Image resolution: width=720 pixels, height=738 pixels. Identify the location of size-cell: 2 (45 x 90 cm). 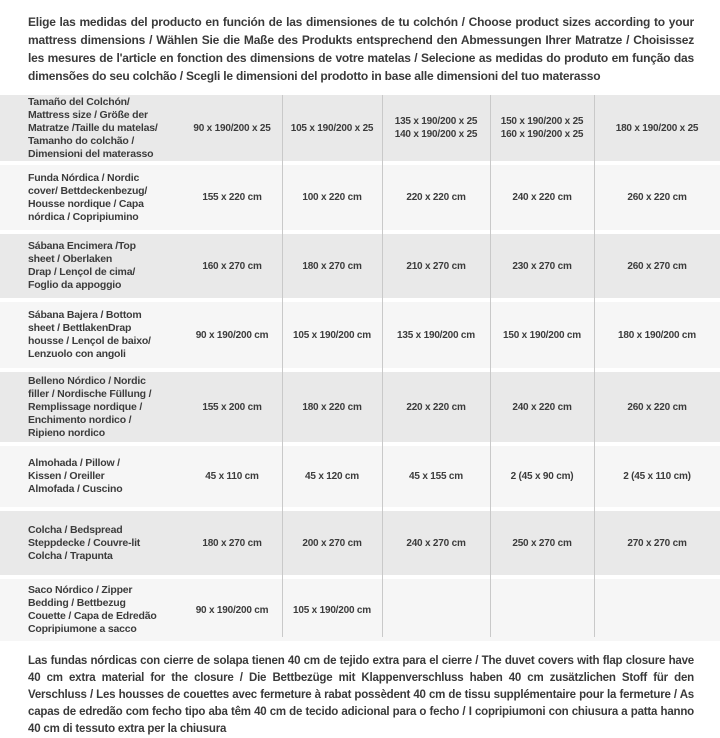
(542, 476).